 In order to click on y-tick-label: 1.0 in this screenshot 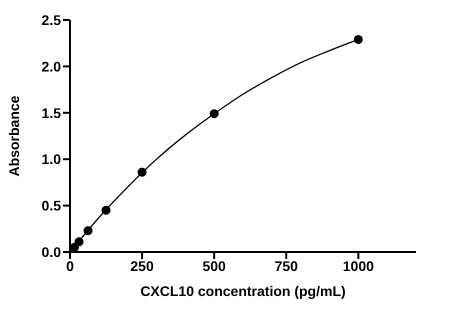, I will do `click(52, 159)`.